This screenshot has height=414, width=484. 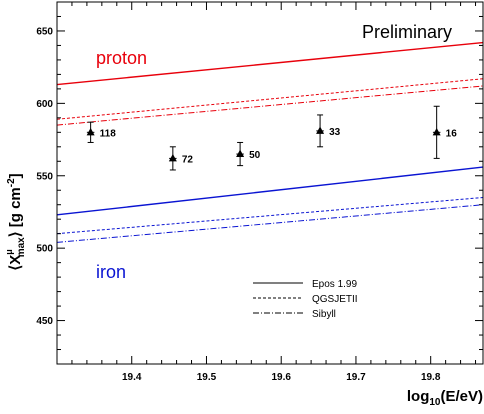 I want to click on x-axis-title-main: log, so click(x=418, y=396).